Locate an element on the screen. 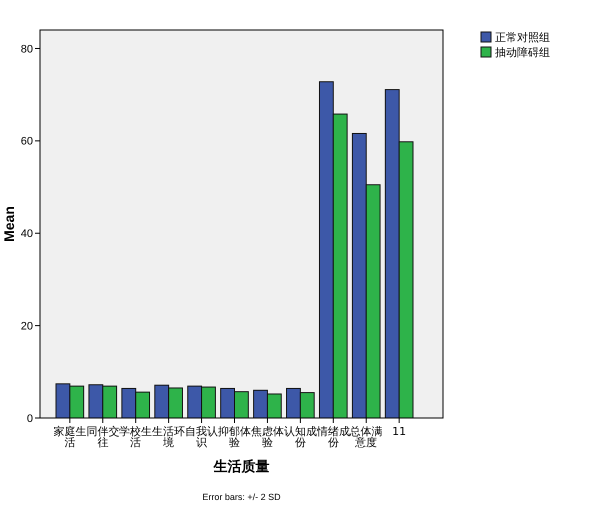 The height and width of the screenshot is (520, 595). x-tick-label: 情绪成份 is located at coordinates (333, 437).